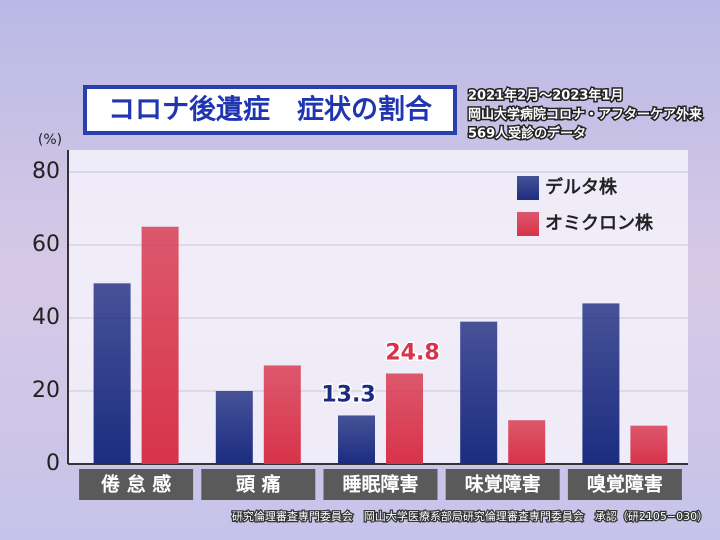  I want to click on subtitle: 岡山大学病院コロナ・アフターケア外来, so click(585, 115).